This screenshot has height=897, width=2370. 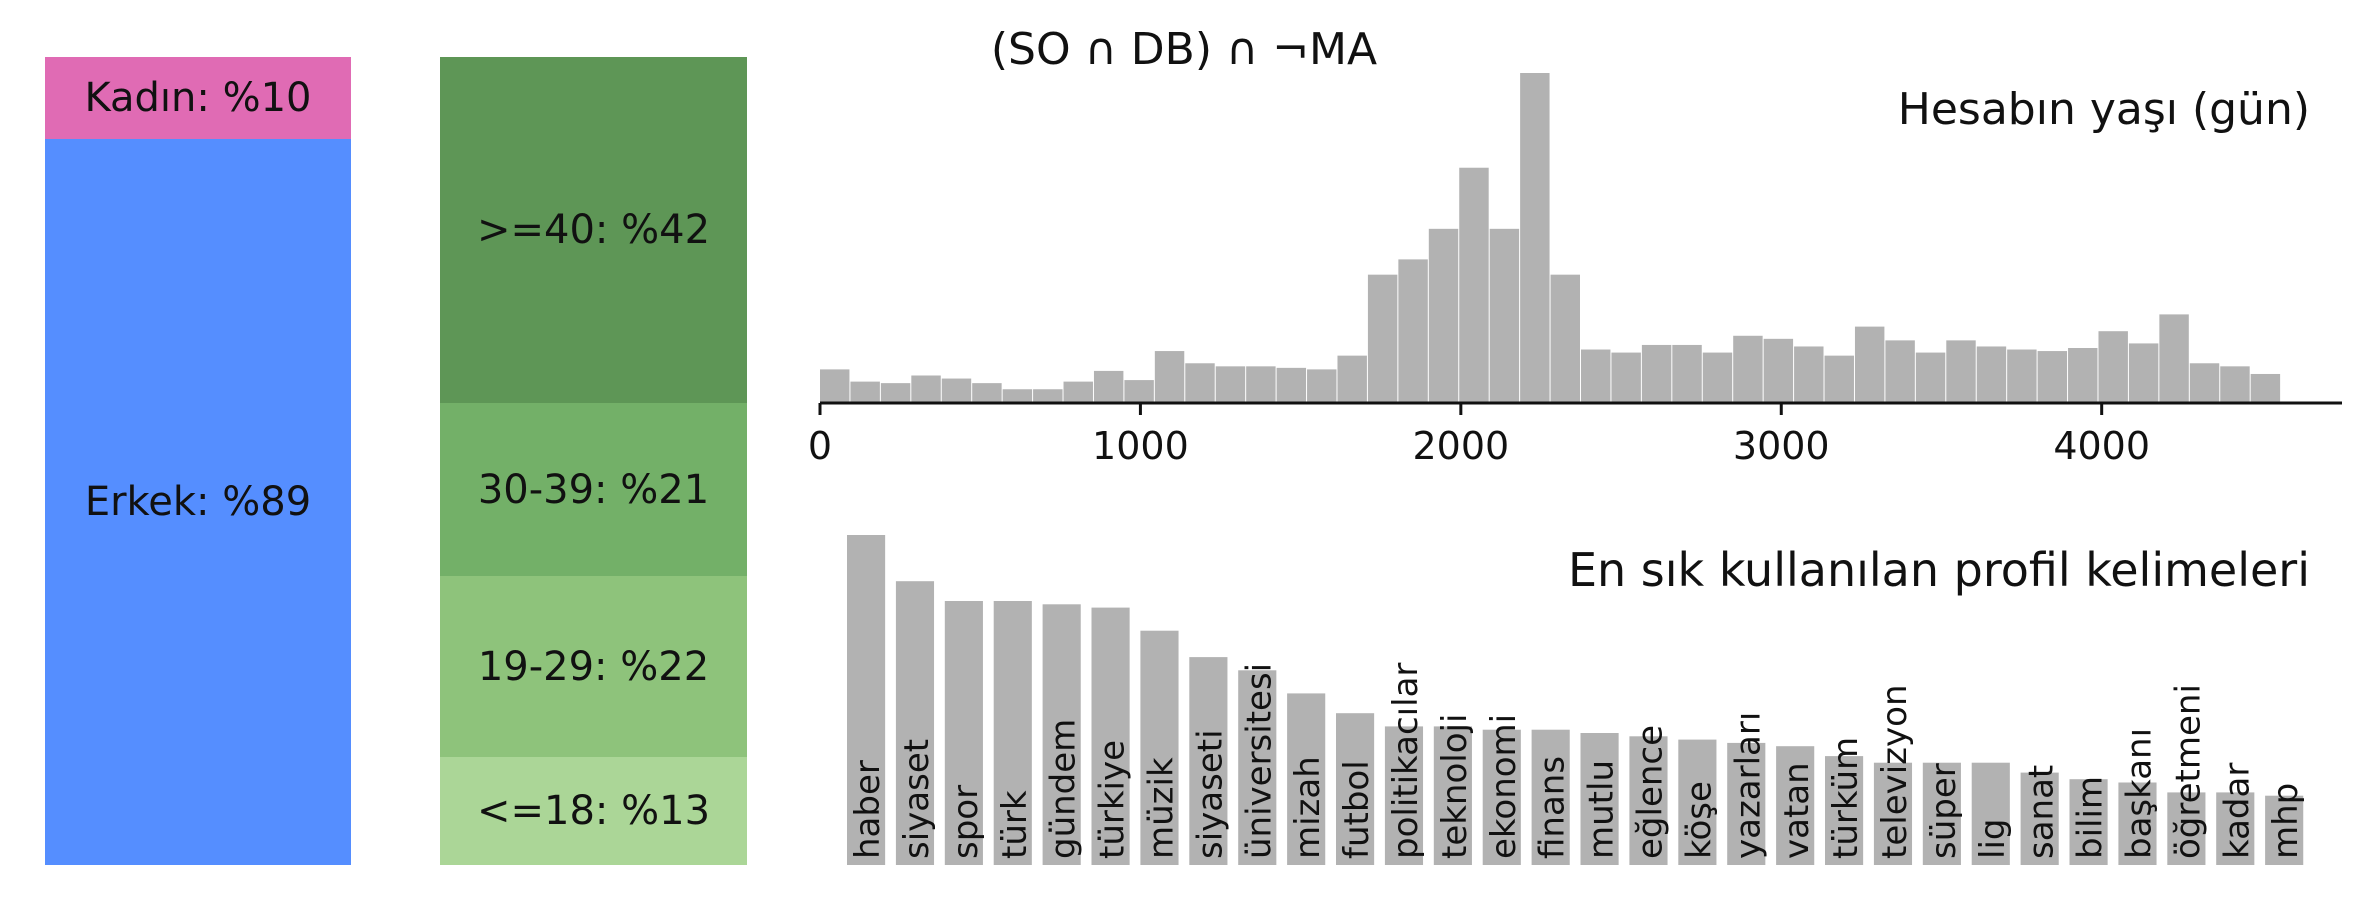 What do you see at coordinates (1895, 772) in the screenshot?
I see `word-label: televizyon` at bounding box center [1895, 772].